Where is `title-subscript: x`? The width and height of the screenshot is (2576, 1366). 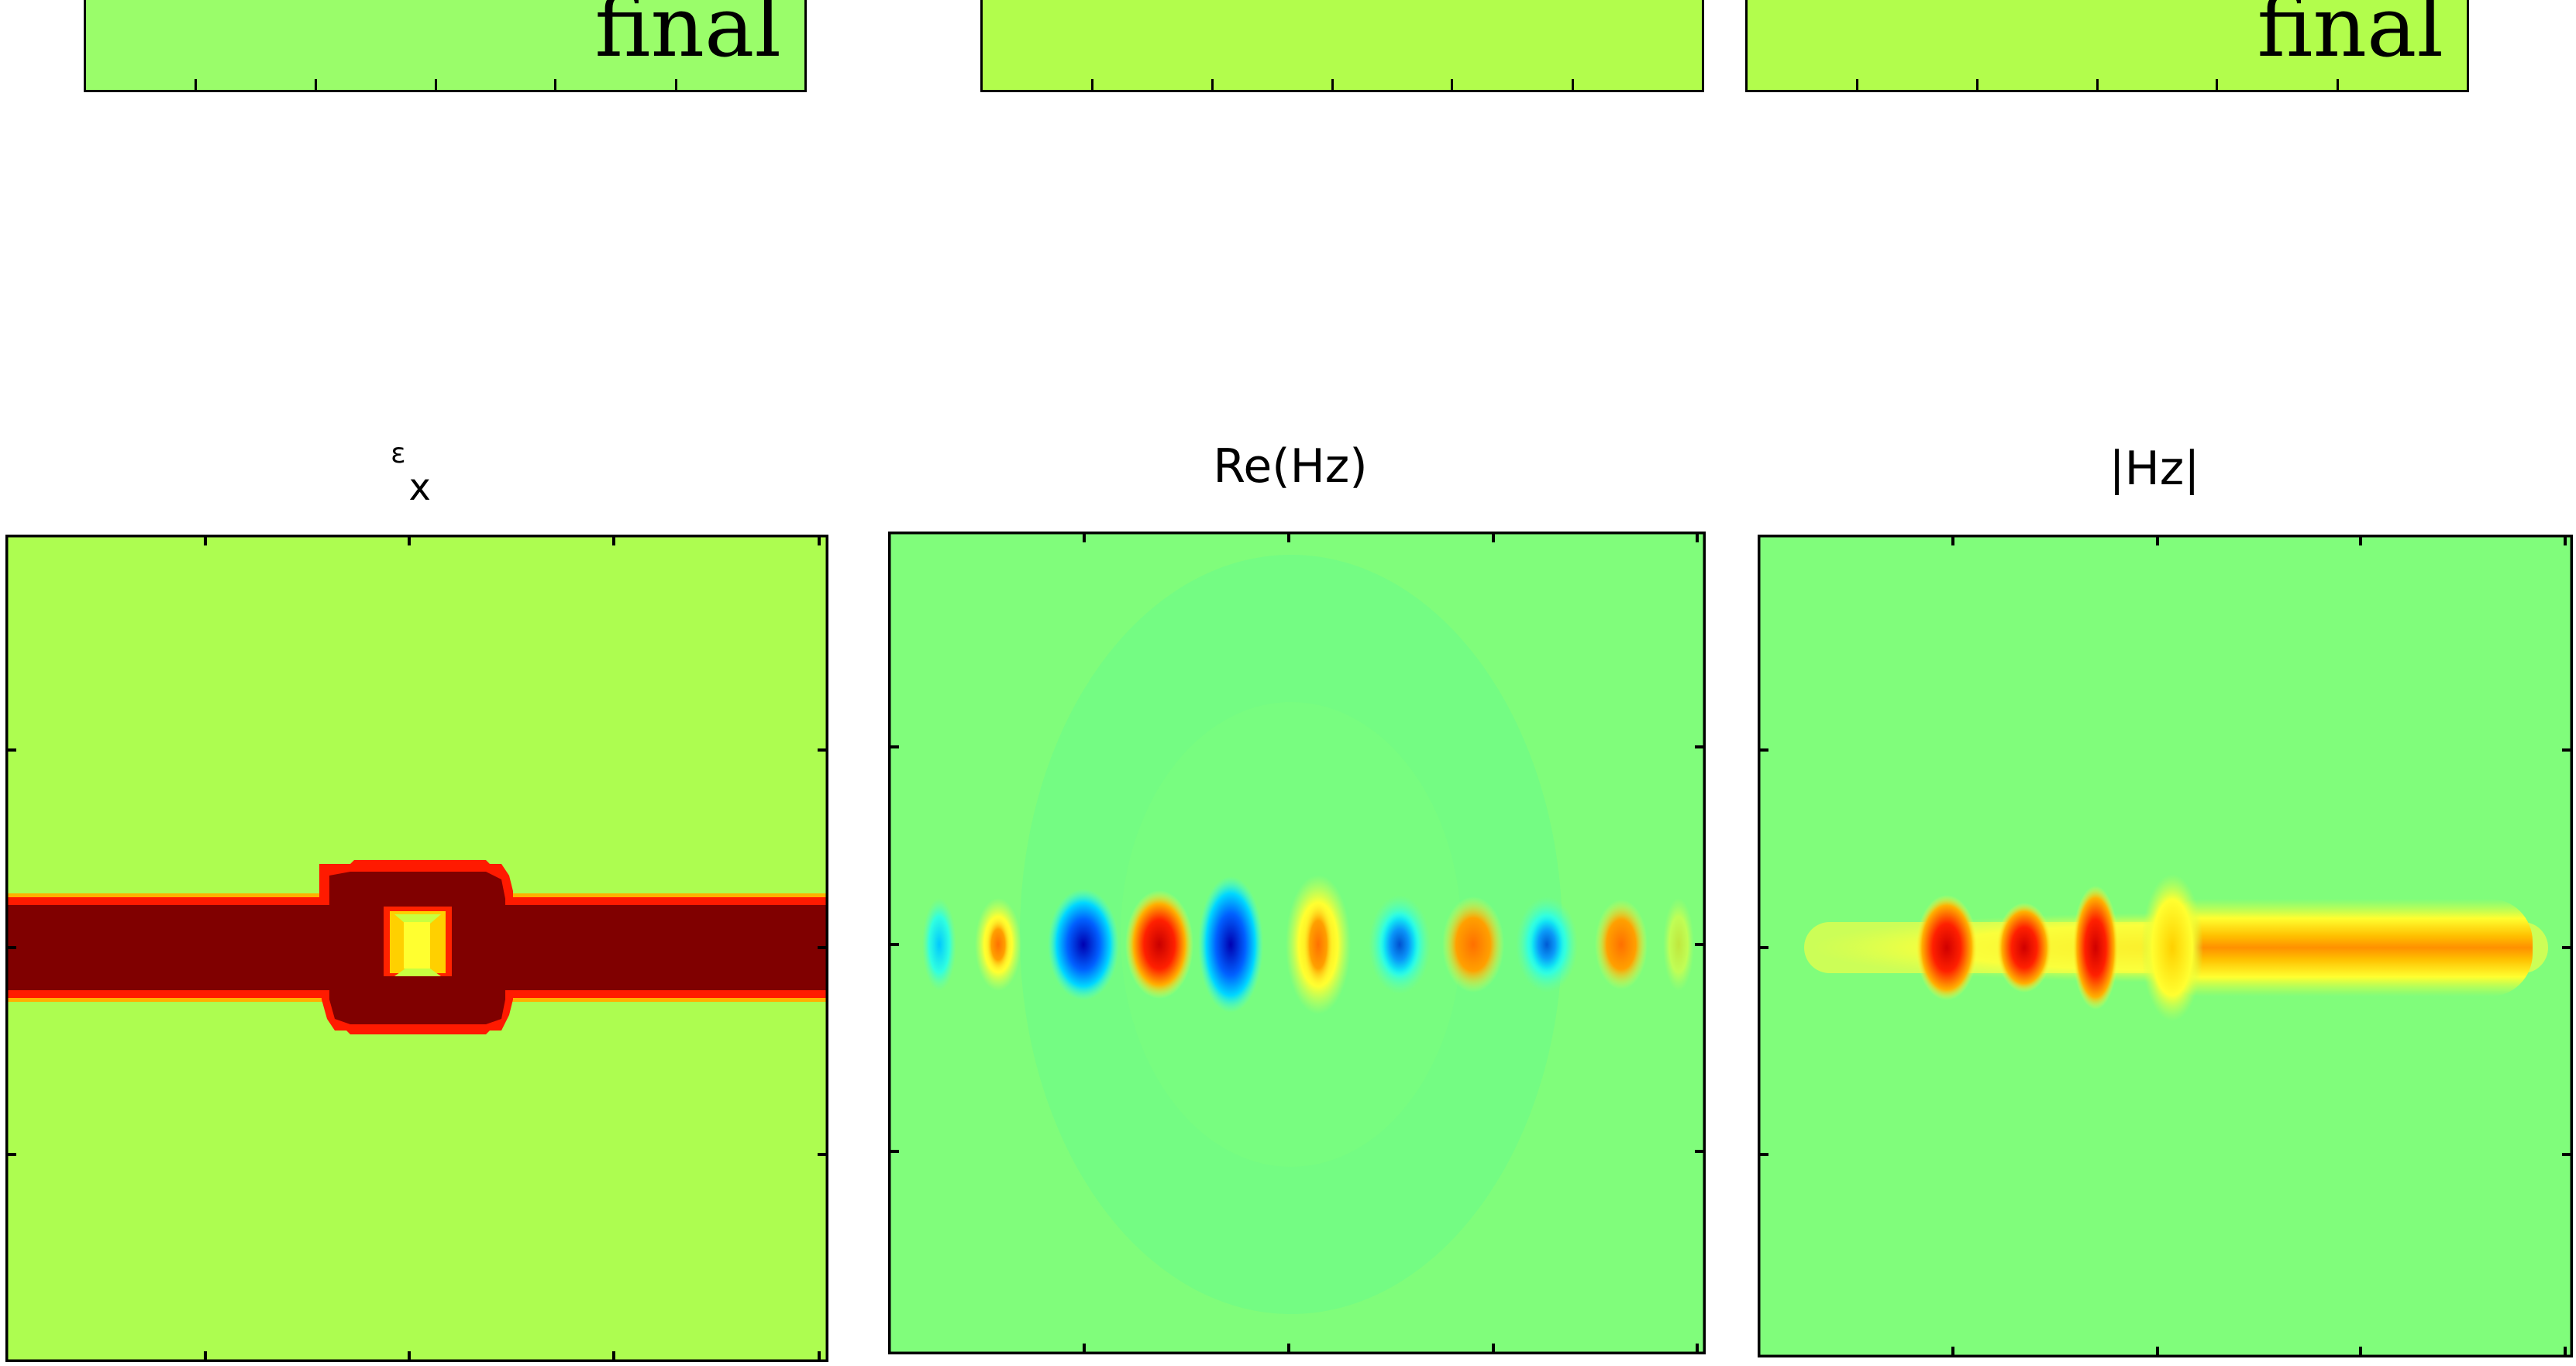 title-subscript: x is located at coordinates (419, 487).